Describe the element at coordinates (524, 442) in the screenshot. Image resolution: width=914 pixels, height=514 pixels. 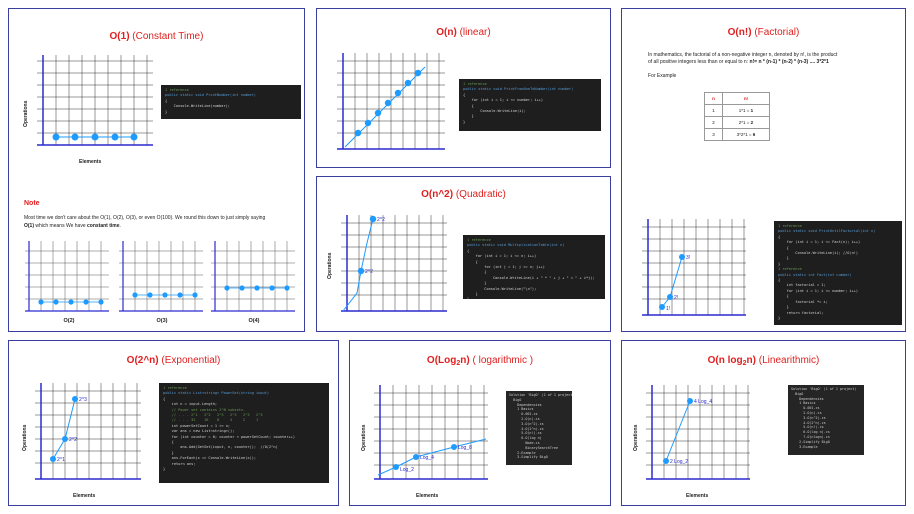
I see `tree-item: Node.cs` at that location.